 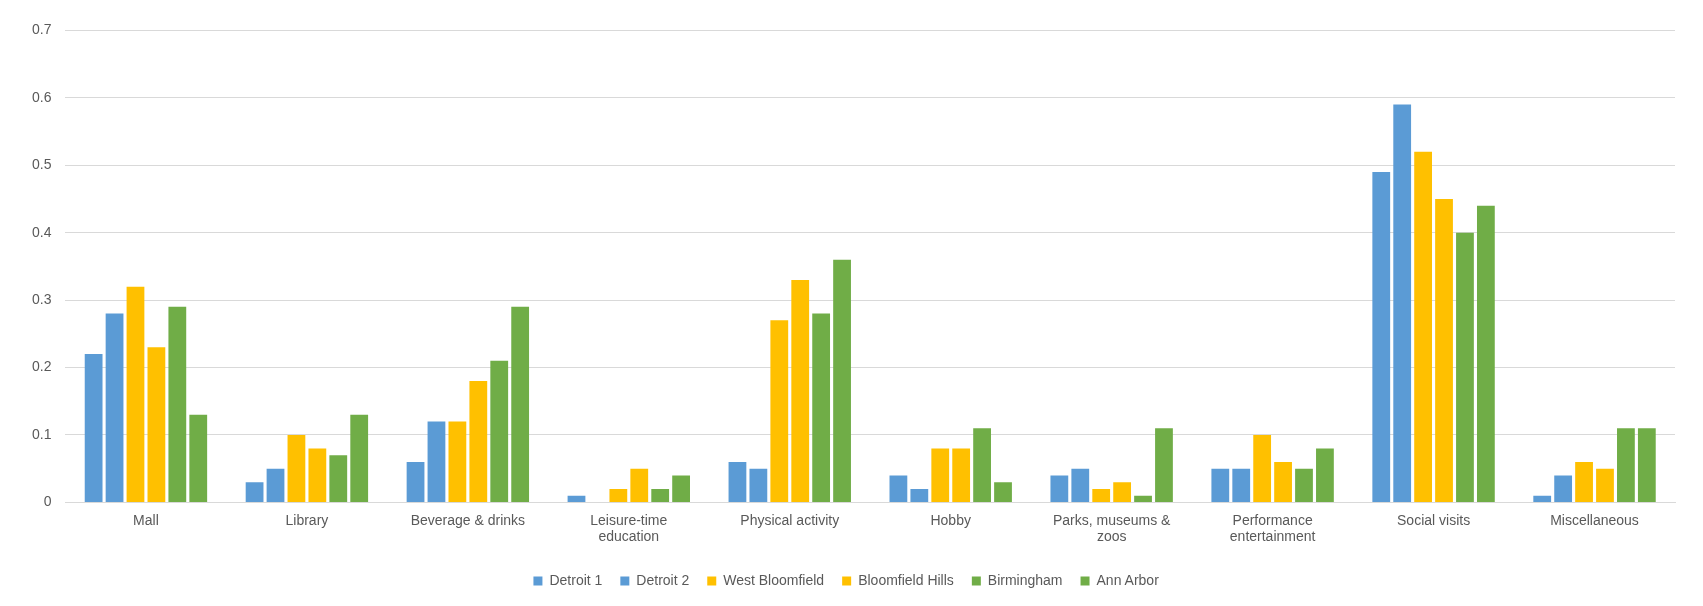 I want to click on x-tick-label: Hobby, so click(x=950, y=519).